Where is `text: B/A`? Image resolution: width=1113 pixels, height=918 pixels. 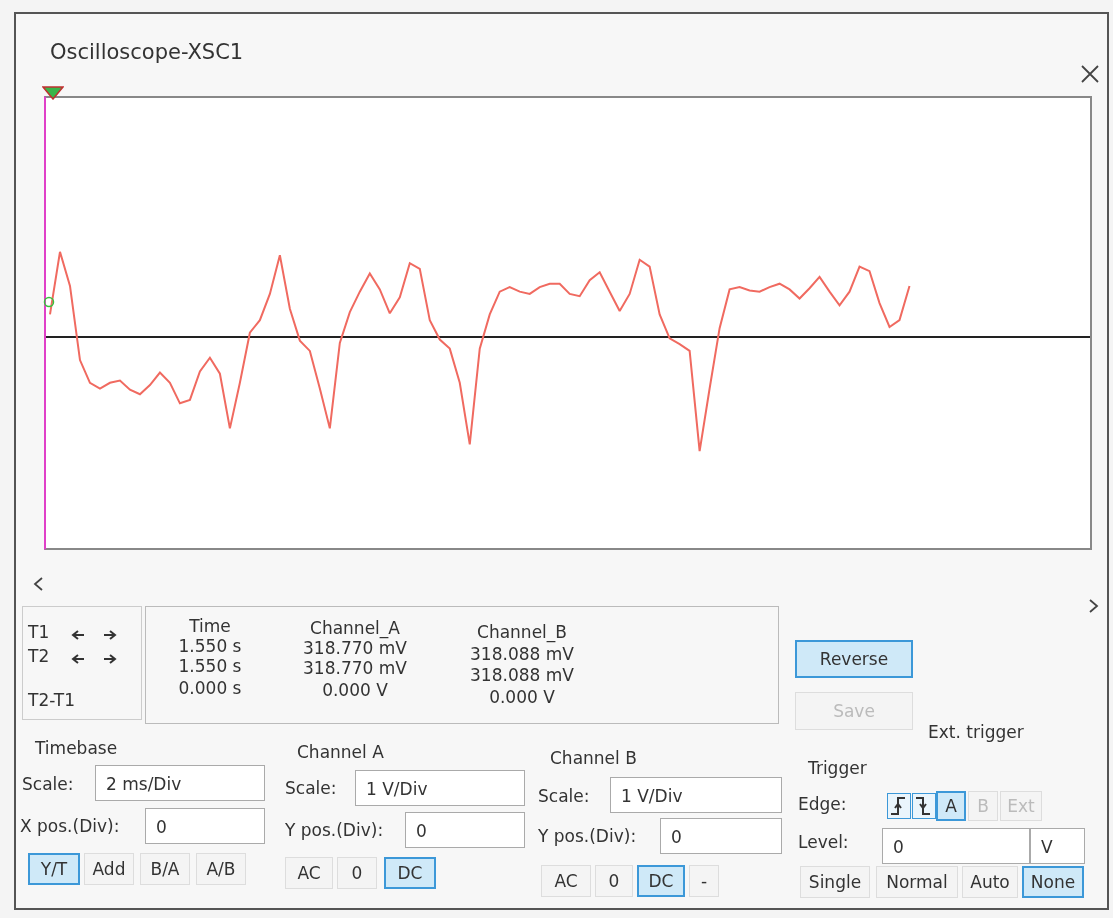
text: B/A is located at coordinates (165, 869).